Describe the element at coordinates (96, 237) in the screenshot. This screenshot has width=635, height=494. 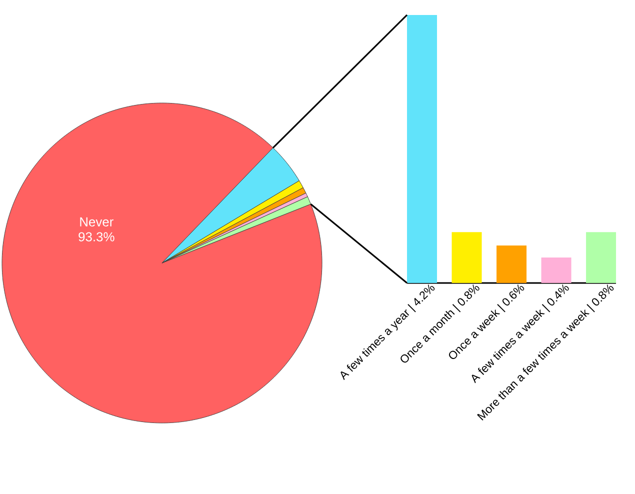
I see `data-label: 93.3%` at that location.